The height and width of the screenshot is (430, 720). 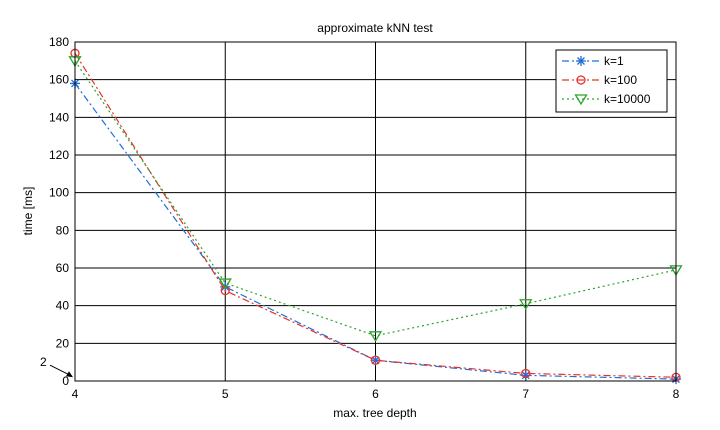 I want to click on y-tick-label: 100, so click(x=59, y=193).